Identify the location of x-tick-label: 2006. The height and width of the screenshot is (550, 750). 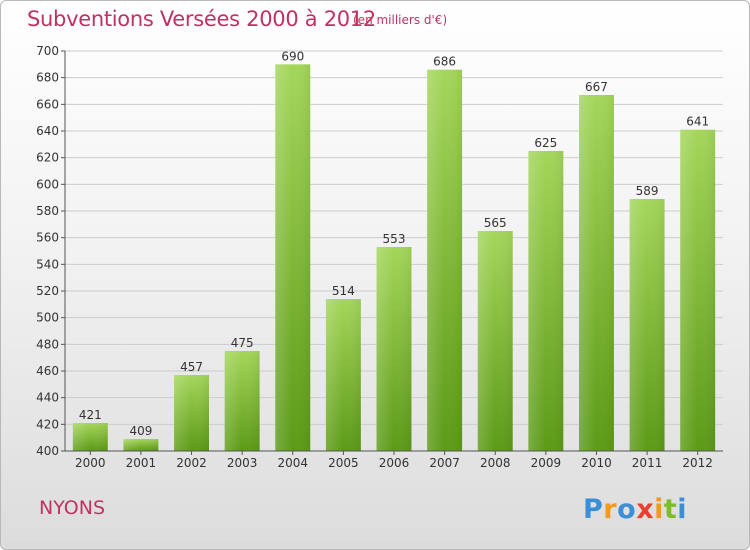
(394, 463).